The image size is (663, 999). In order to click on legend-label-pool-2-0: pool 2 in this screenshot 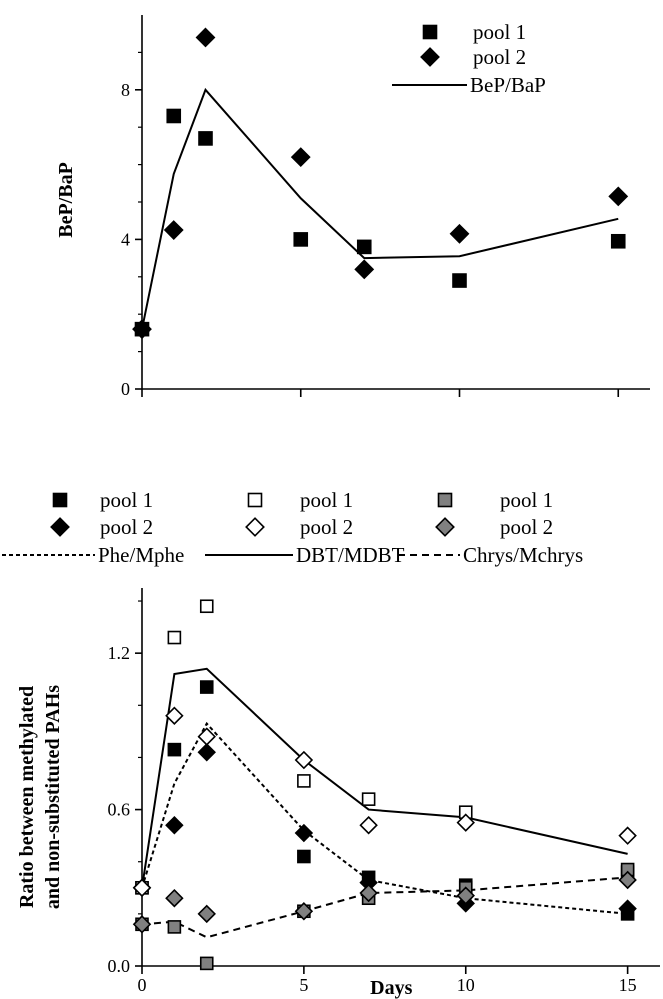, I will do `click(126, 527)`.